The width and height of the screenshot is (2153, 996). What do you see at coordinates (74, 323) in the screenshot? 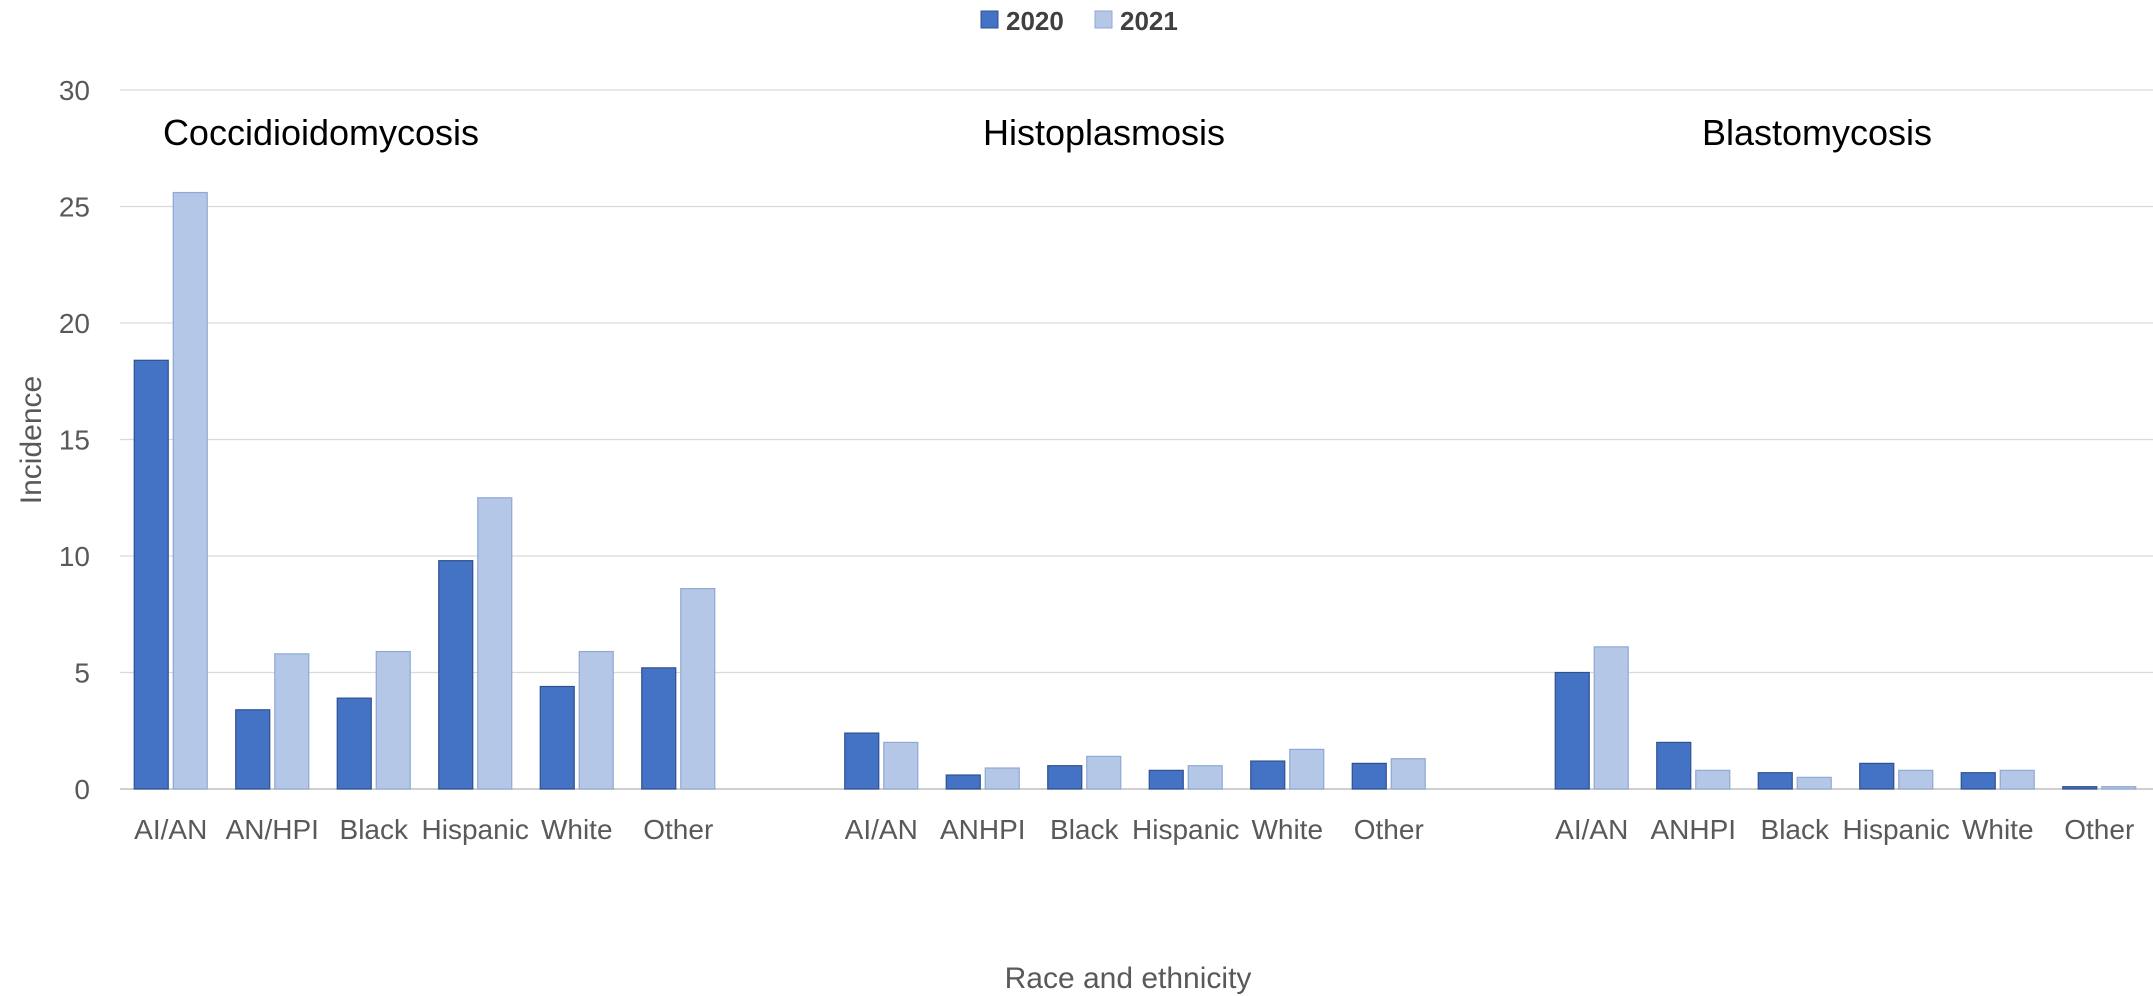
I see `y-tick-label-20: 20` at bounding box center [74, 323].